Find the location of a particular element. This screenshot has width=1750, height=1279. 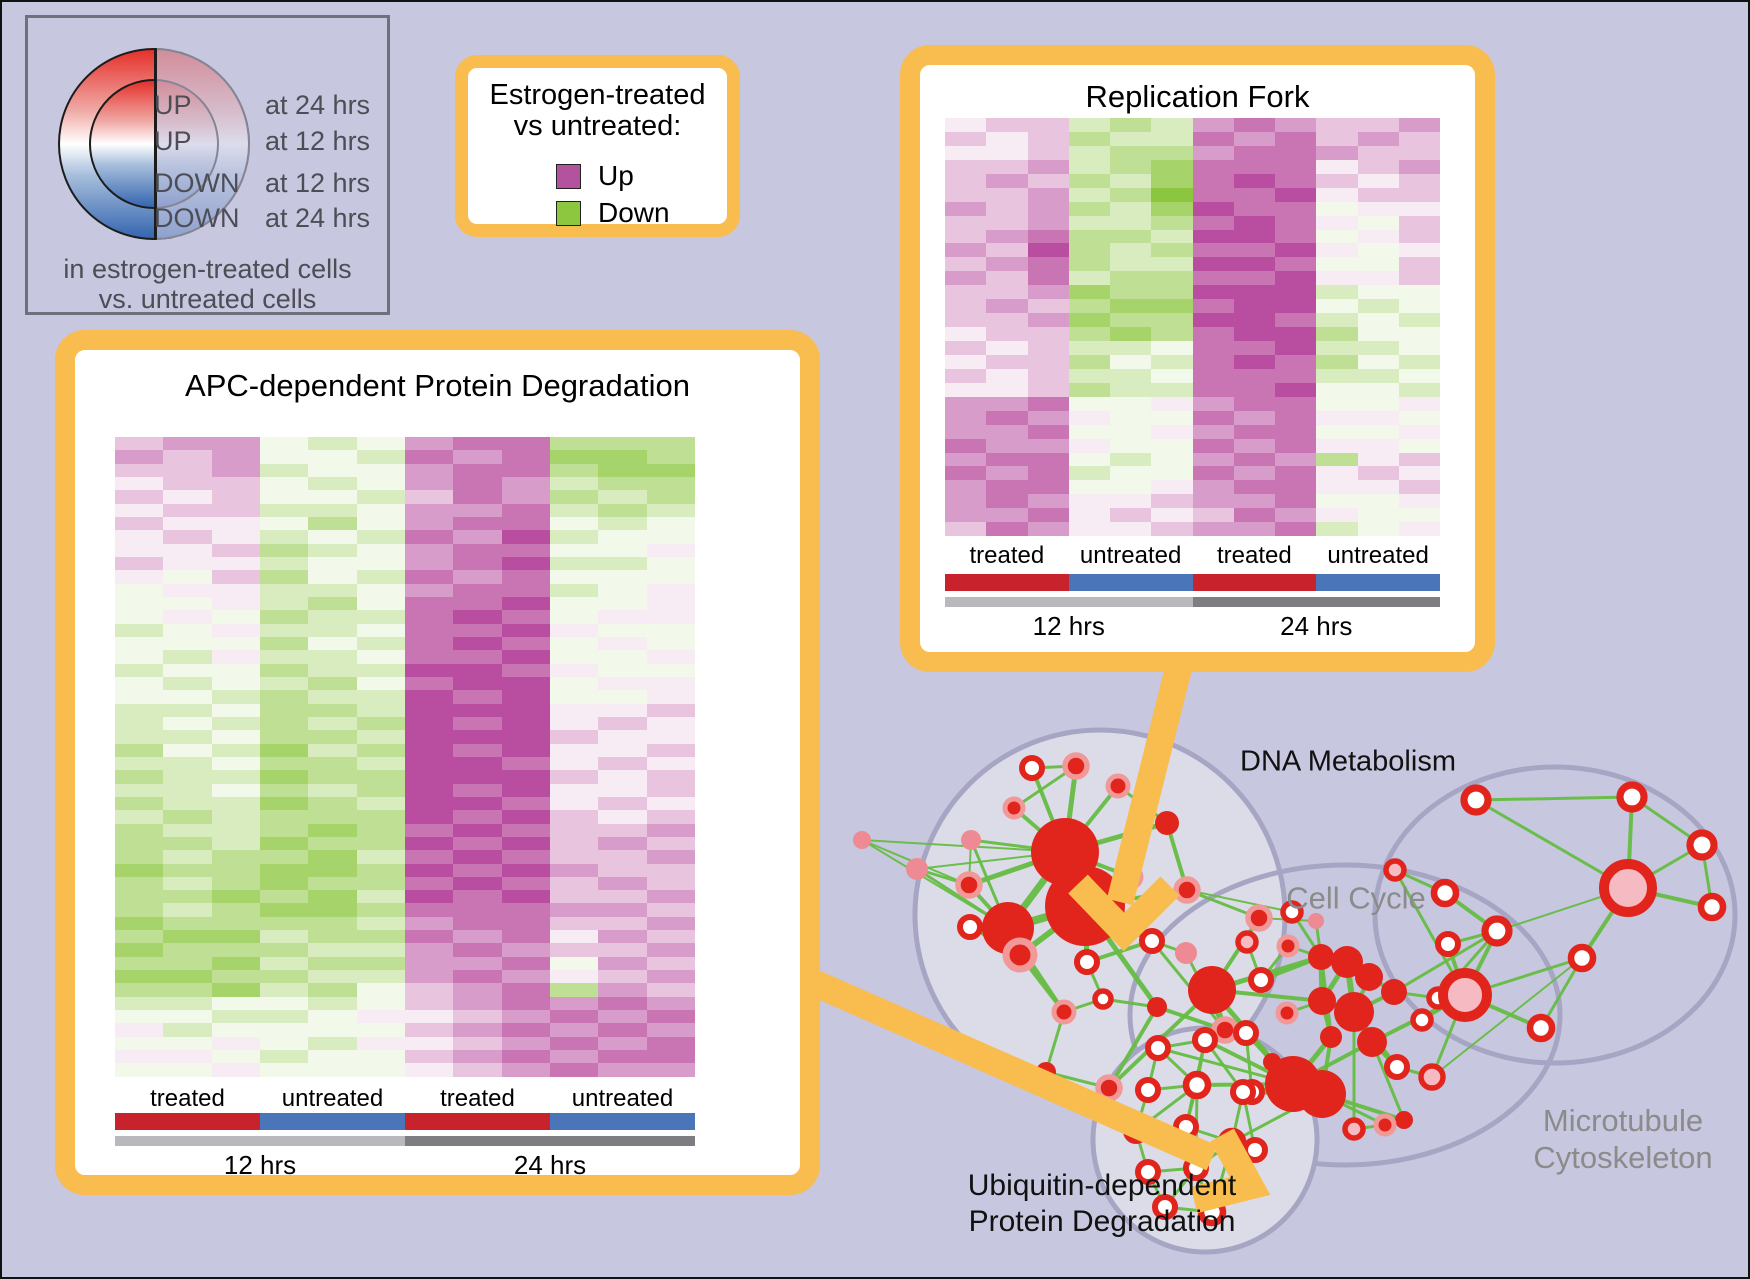

gene-node-halo is located at coordinates (1064, 1012).